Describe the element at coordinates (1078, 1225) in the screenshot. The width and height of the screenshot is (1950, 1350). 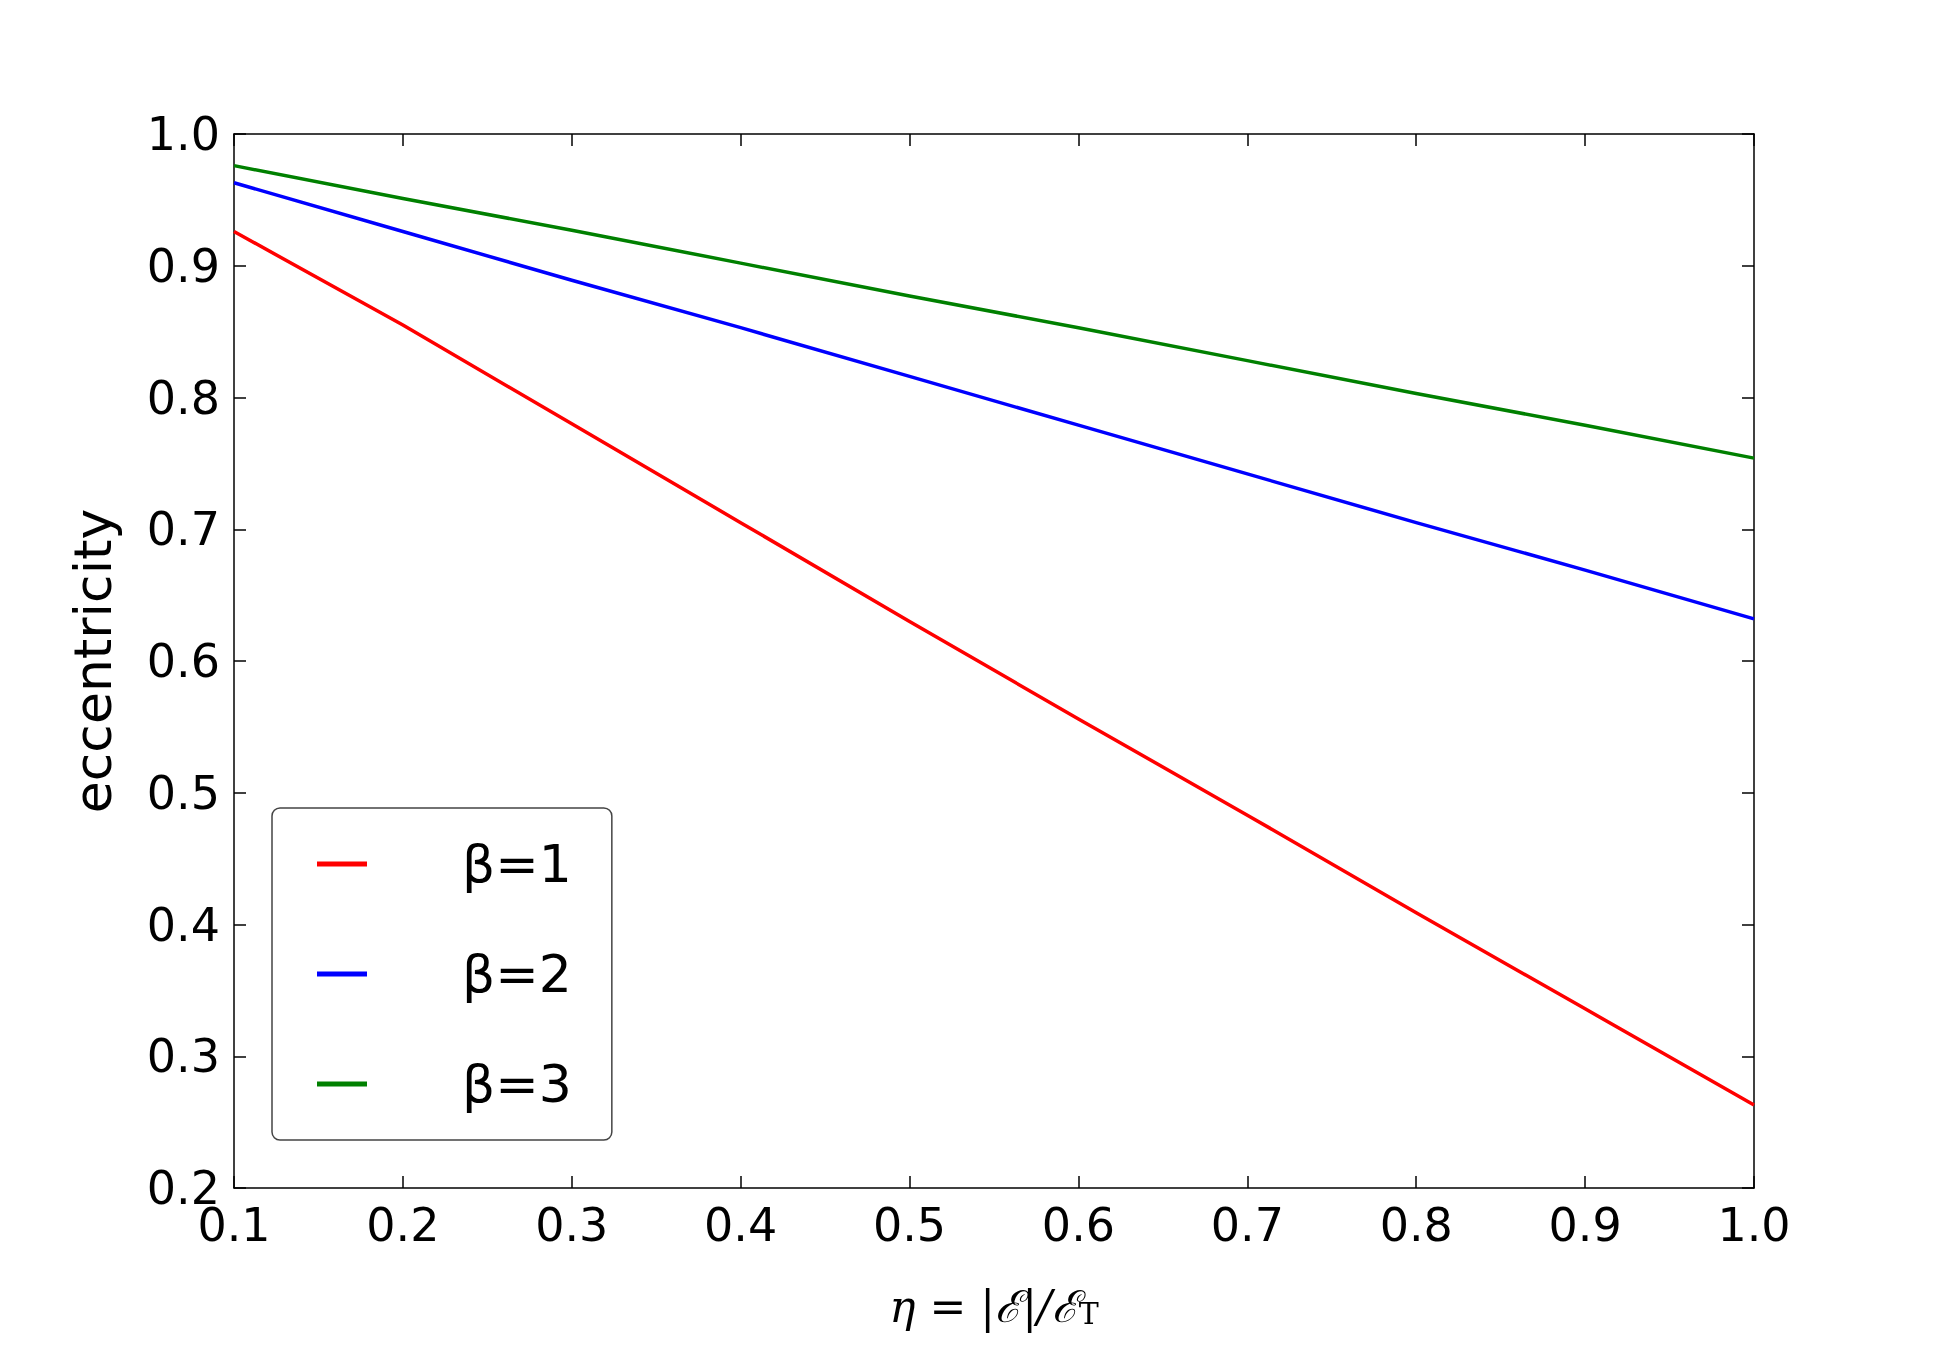
I see `x-tick-label: 0.6` at that location.